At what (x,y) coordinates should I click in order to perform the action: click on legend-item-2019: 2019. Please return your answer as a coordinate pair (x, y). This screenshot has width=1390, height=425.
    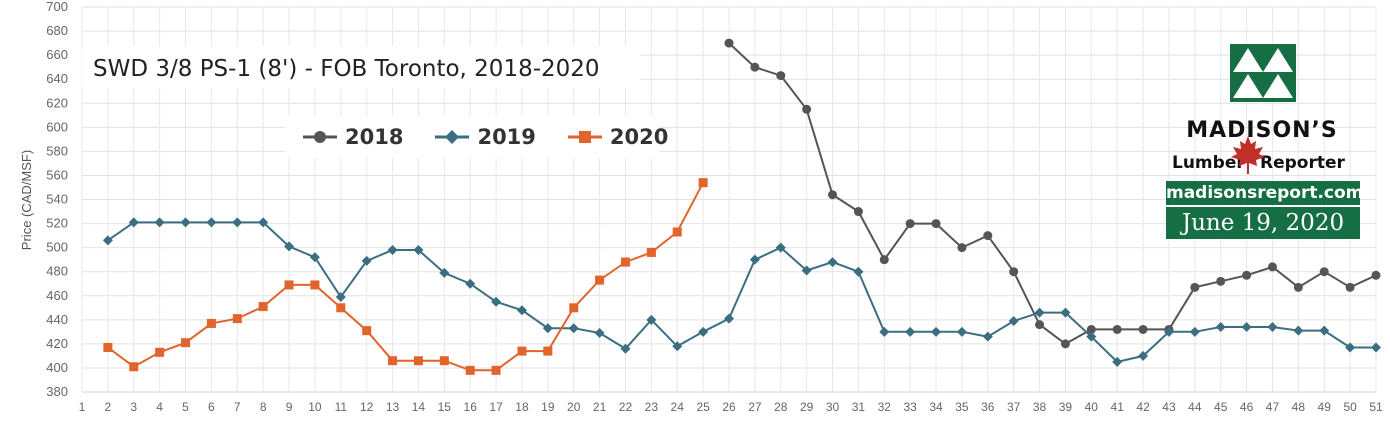
    Looking at the image, I should click on (485, 137).